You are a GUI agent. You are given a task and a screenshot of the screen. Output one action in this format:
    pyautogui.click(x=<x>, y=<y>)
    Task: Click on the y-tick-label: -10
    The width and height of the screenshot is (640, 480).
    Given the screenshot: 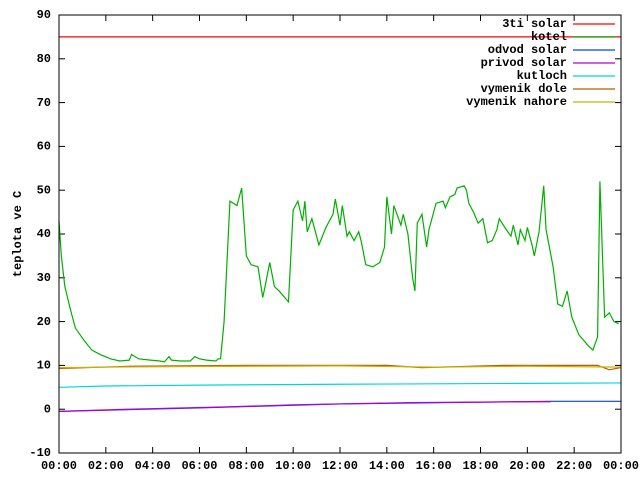 What is the action you would take?
    pyautogui.click(x=40, y=453)
    